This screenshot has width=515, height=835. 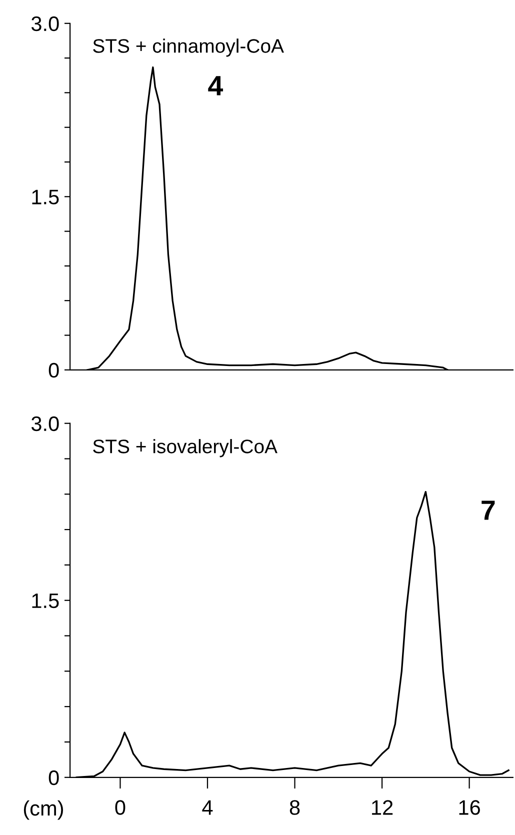 I want to click on x-tick-label: 0, so click(x=120, y=807).